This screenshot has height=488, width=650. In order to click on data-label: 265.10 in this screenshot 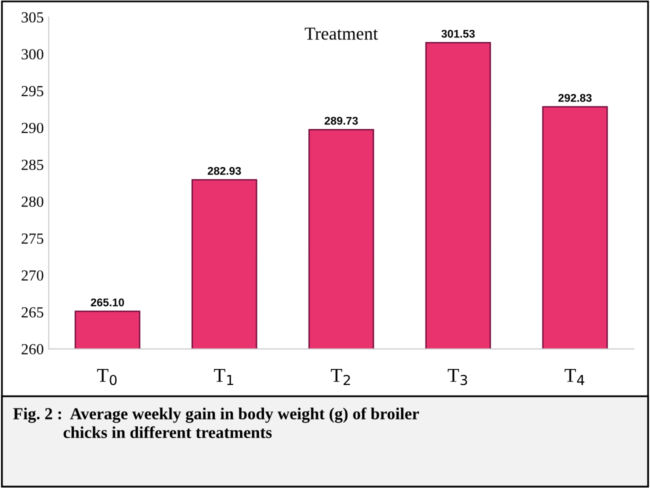, I will do `click(107, 302)`.